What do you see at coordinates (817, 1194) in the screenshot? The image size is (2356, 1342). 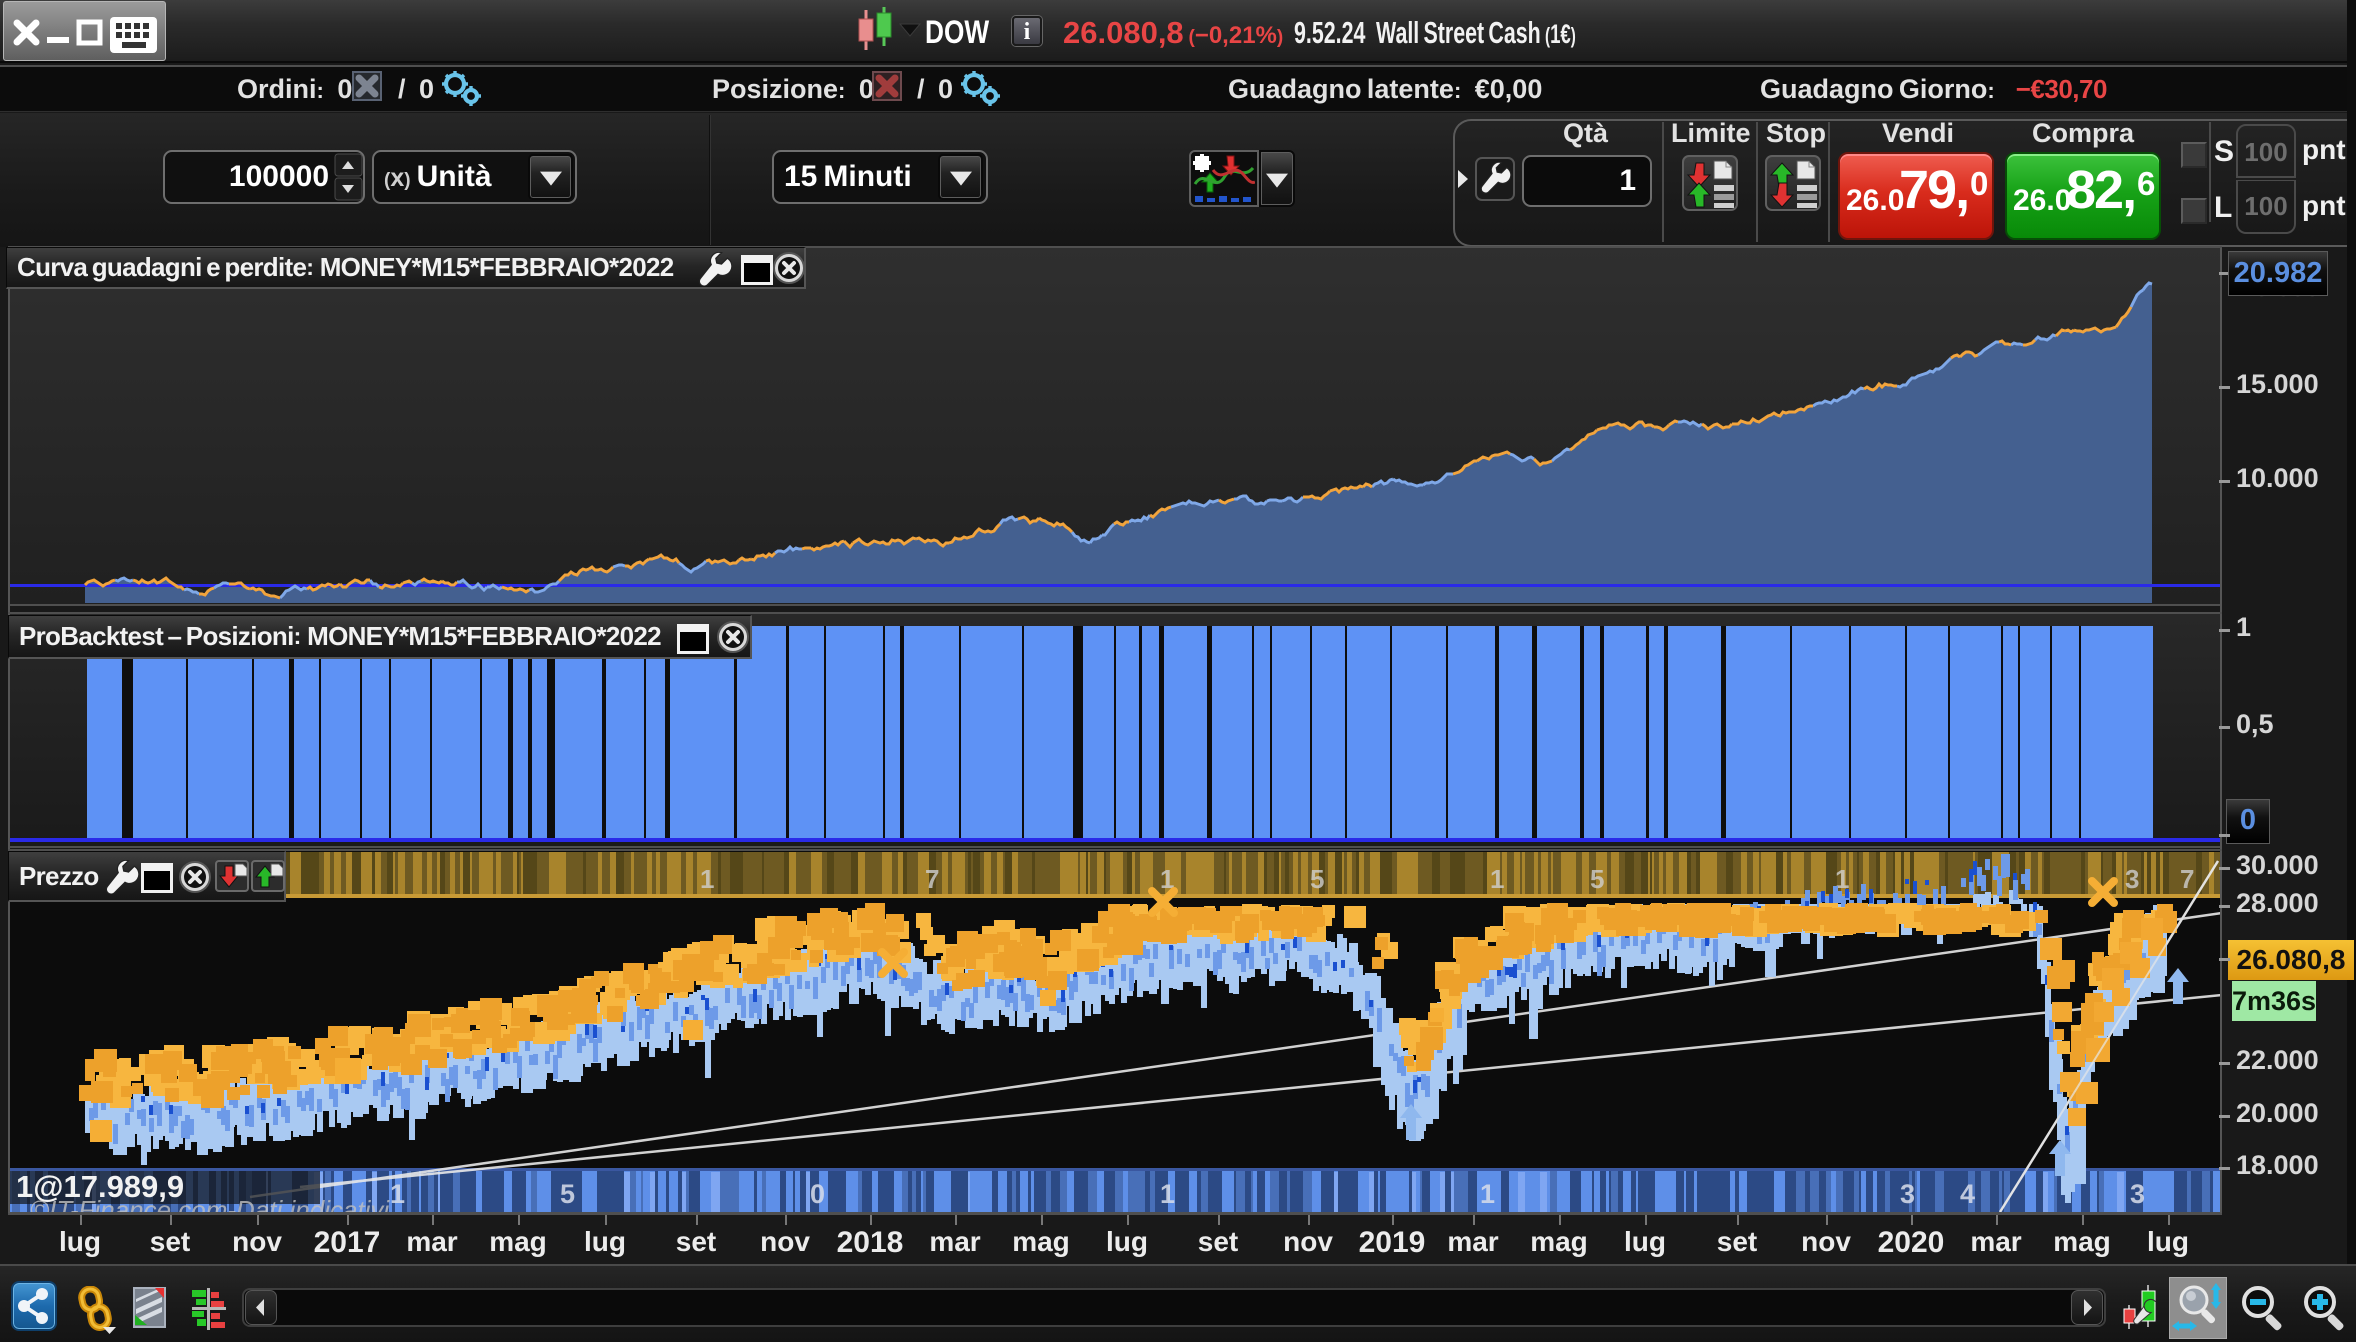 I see `svg-text: 0` at bounding box center [817, 1194].